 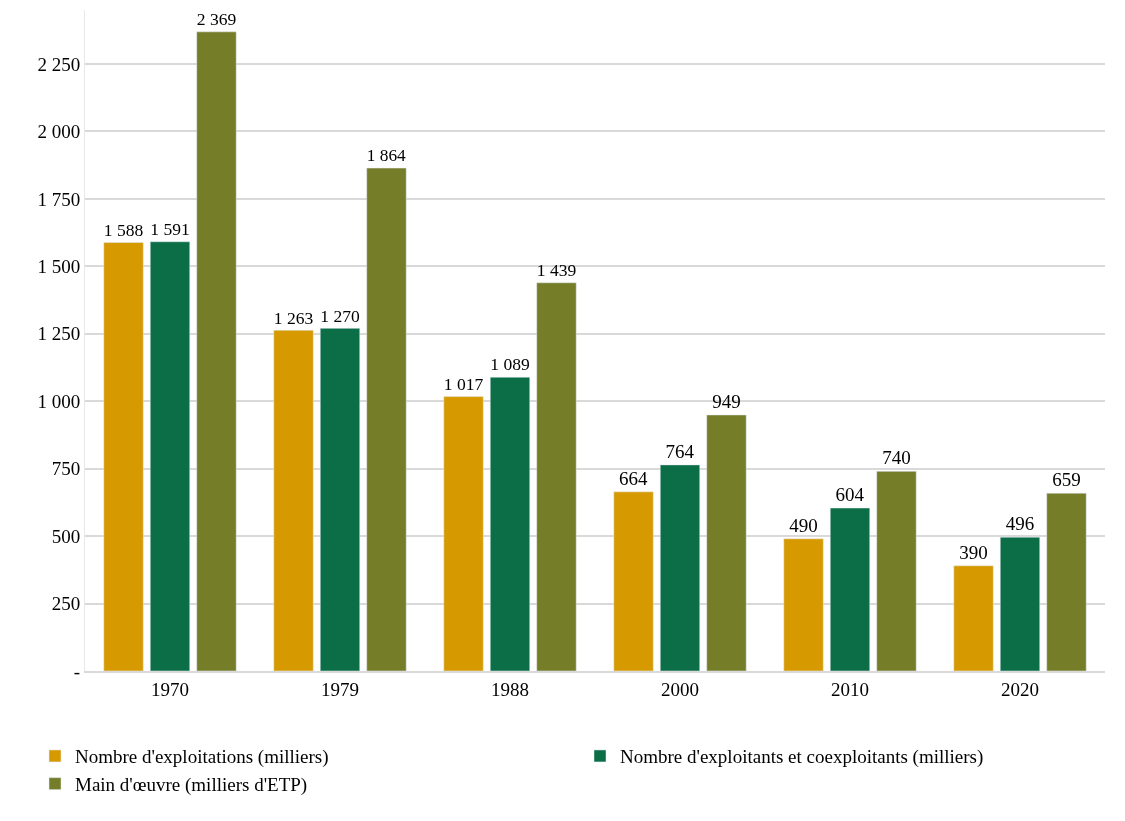 I want to click on y-tick-label: 2 000, so click(x=59, y=132).